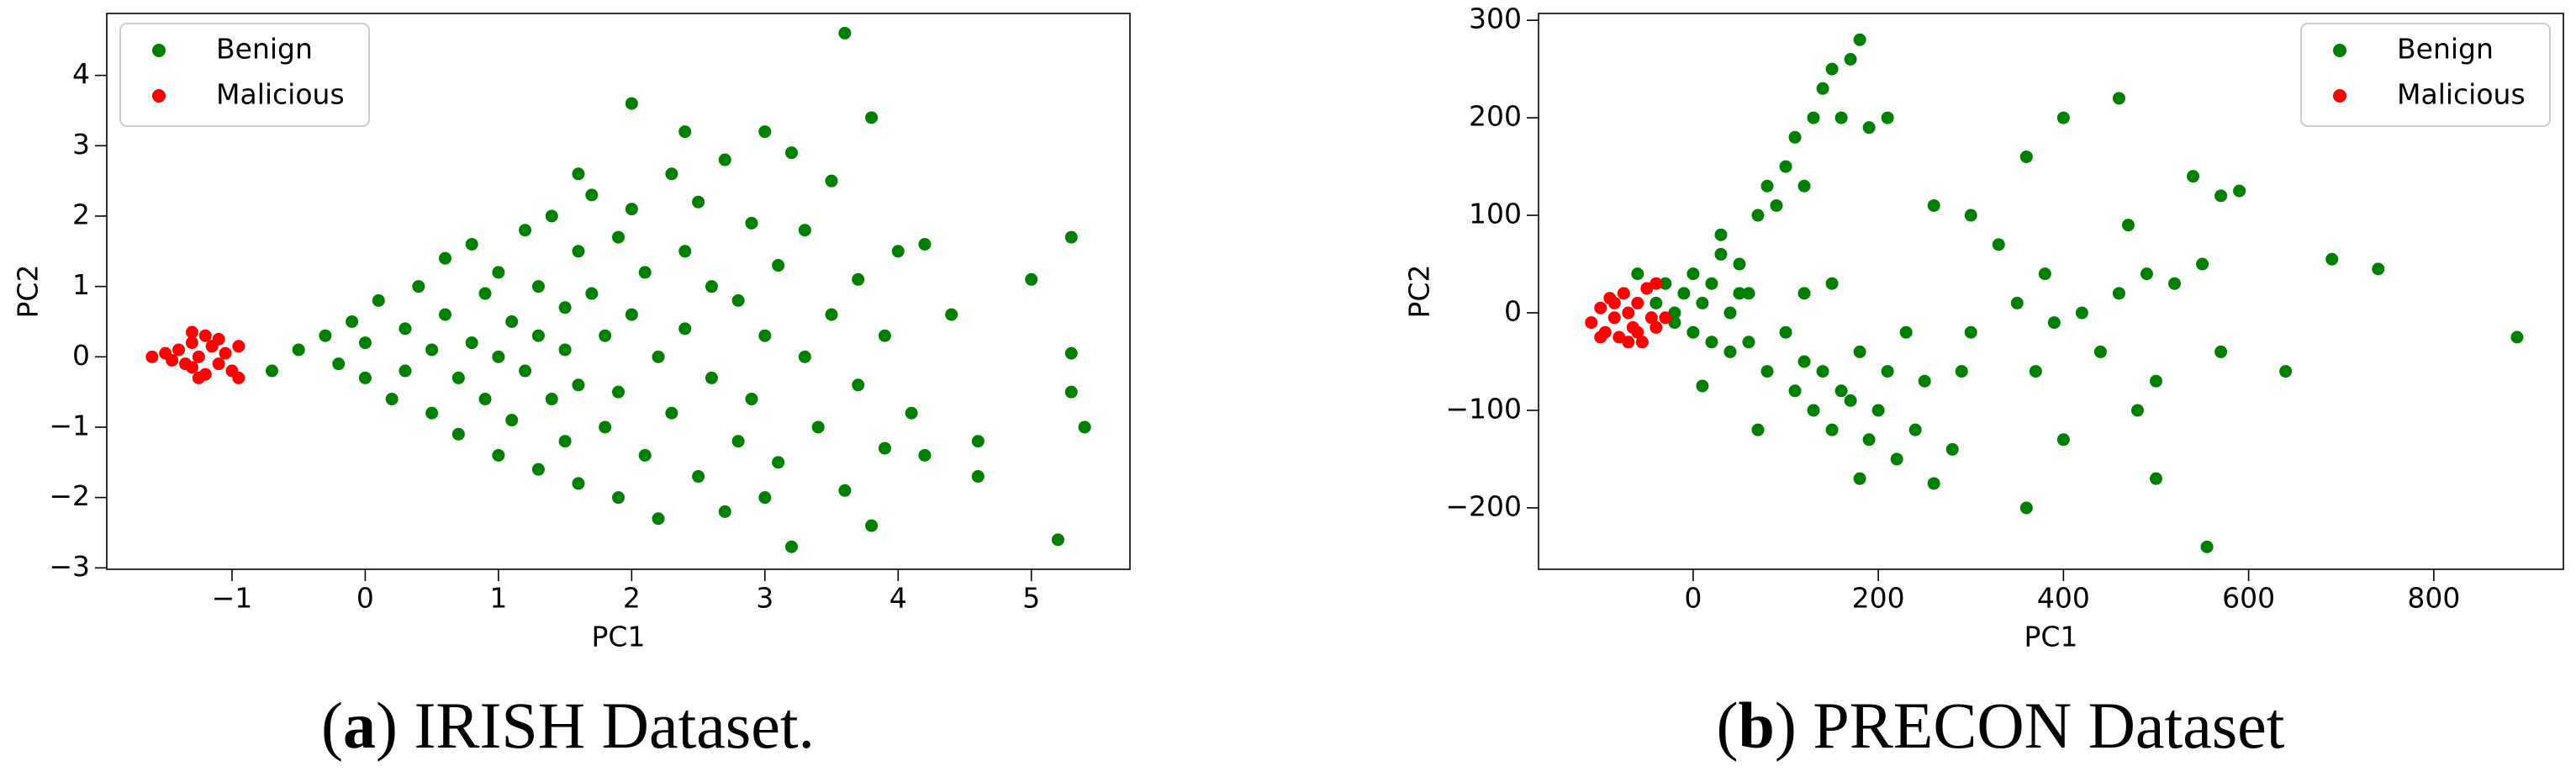 The height and width of the screenshot is (777, 2576). I want to click on caption-part: b, so click(1756, 725).